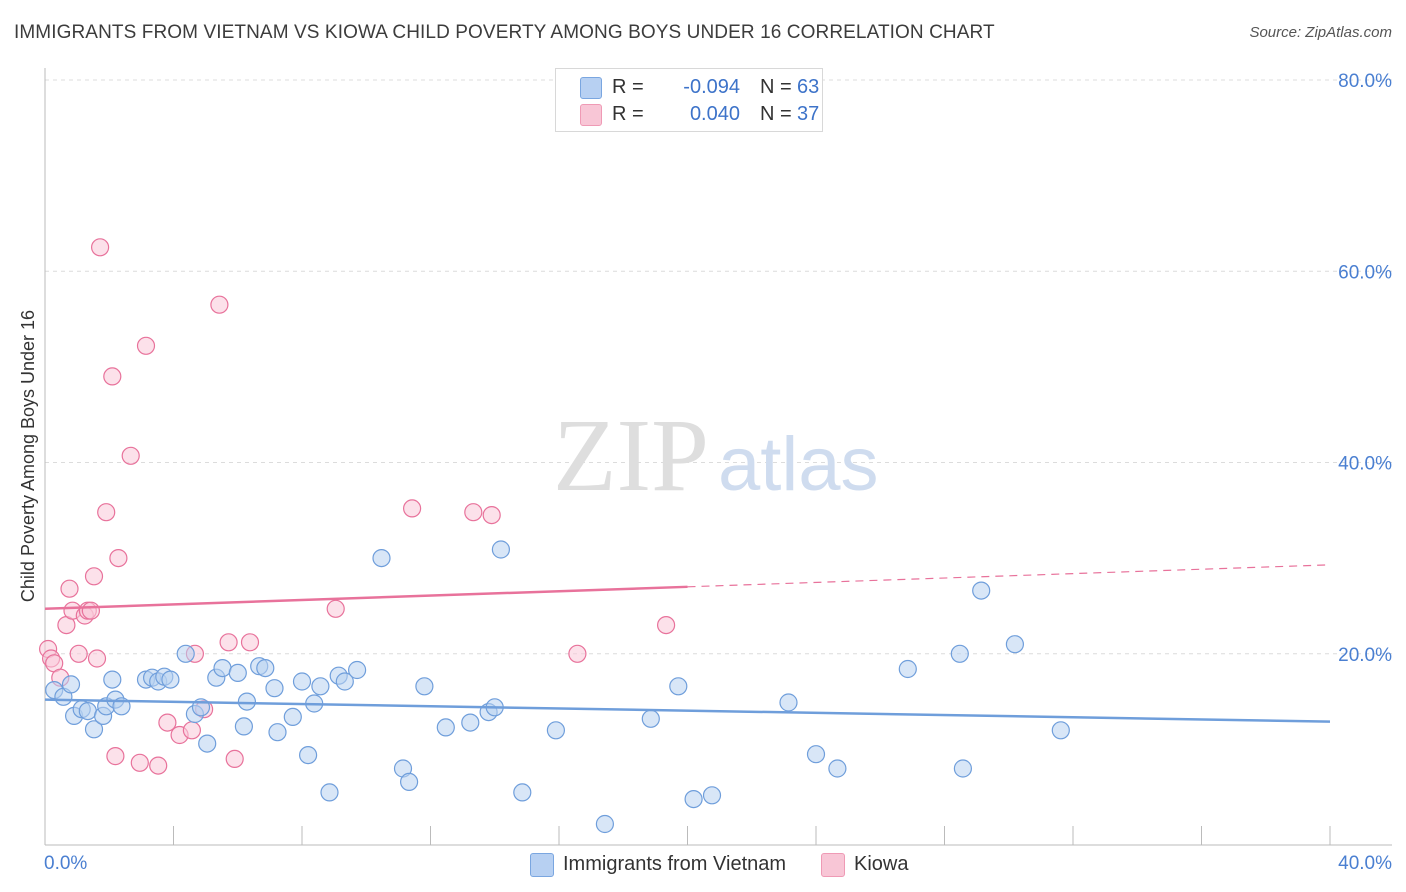 The height and width of the screenshot is (892, 1406). What do you see at coordinates (798, 464) in the screenshot?
I see `watermark-atlas: atlas` at bounding box center [798, 464].